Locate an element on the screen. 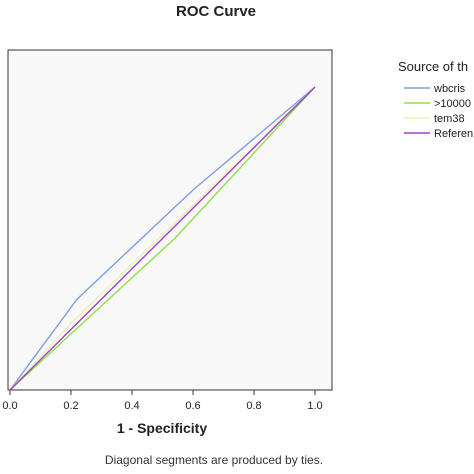 Image resolution: width=474 pixels, height=474 pixels. legend-label-1: >10000 is located at coordinates (452, 104).